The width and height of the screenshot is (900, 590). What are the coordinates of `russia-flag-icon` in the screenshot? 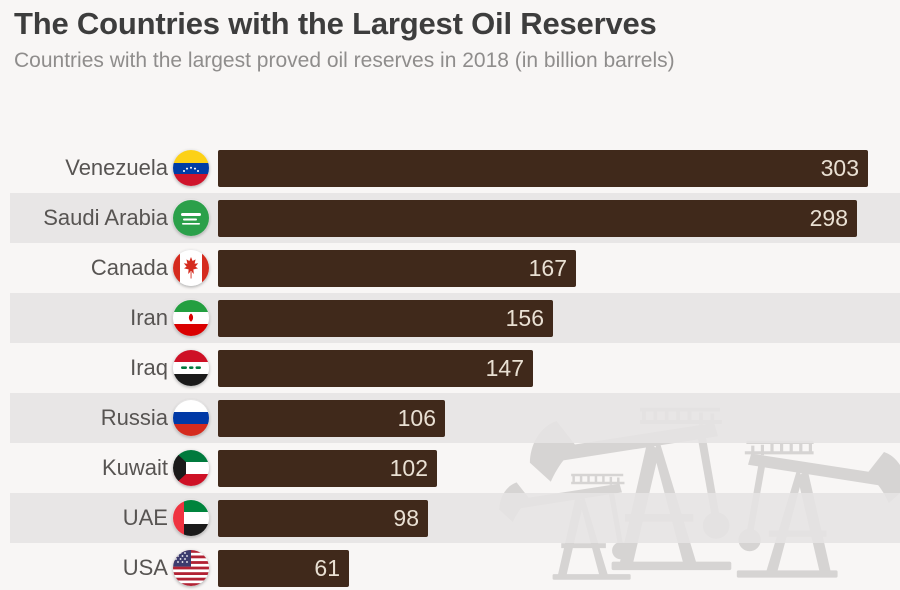 It's located at (191, 418).